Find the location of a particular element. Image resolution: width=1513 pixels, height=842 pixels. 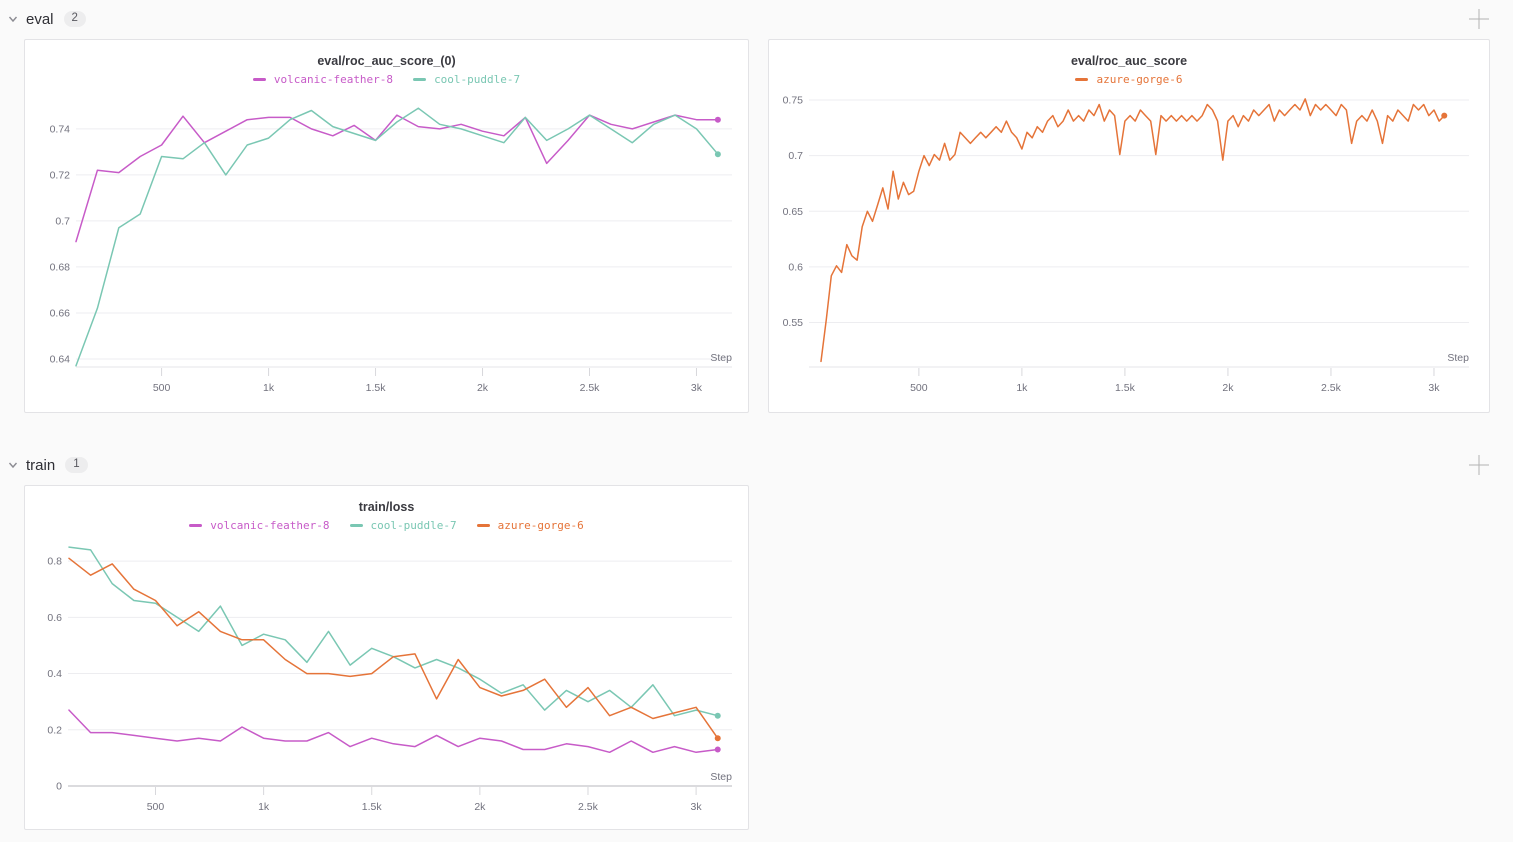

y-tick-label: 0.65 is located at coordinates (793, 212).